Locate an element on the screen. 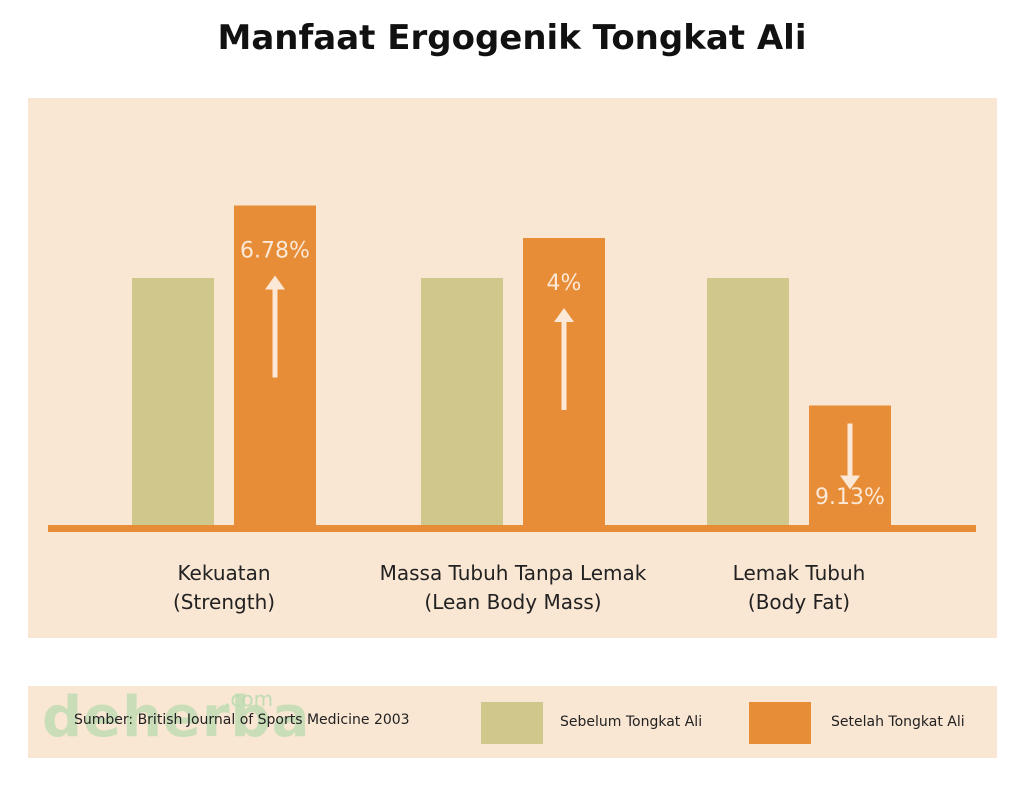 This screenshot has height=792, width=1024. watermark-logo: deherba is located at coordinates (176, 717).